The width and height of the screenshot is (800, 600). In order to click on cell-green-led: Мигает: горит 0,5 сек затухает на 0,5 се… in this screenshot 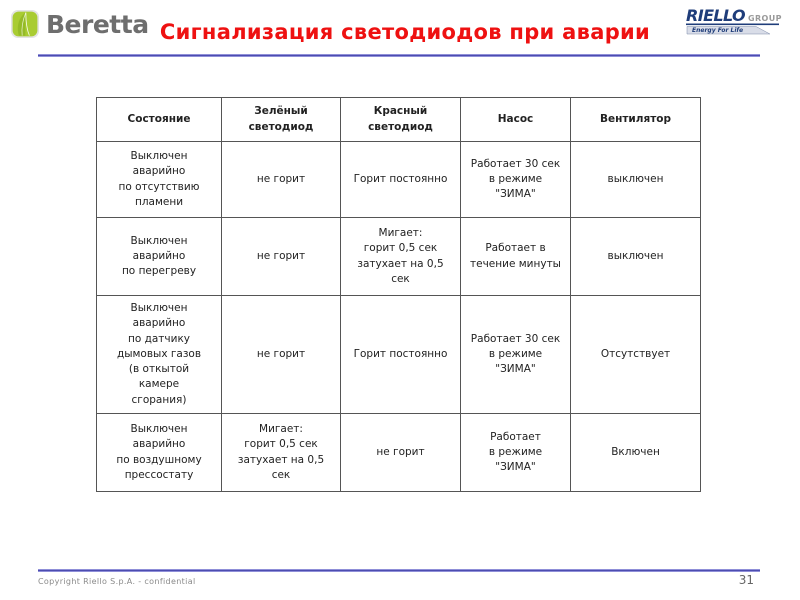, I will do `click(281, 452)`.